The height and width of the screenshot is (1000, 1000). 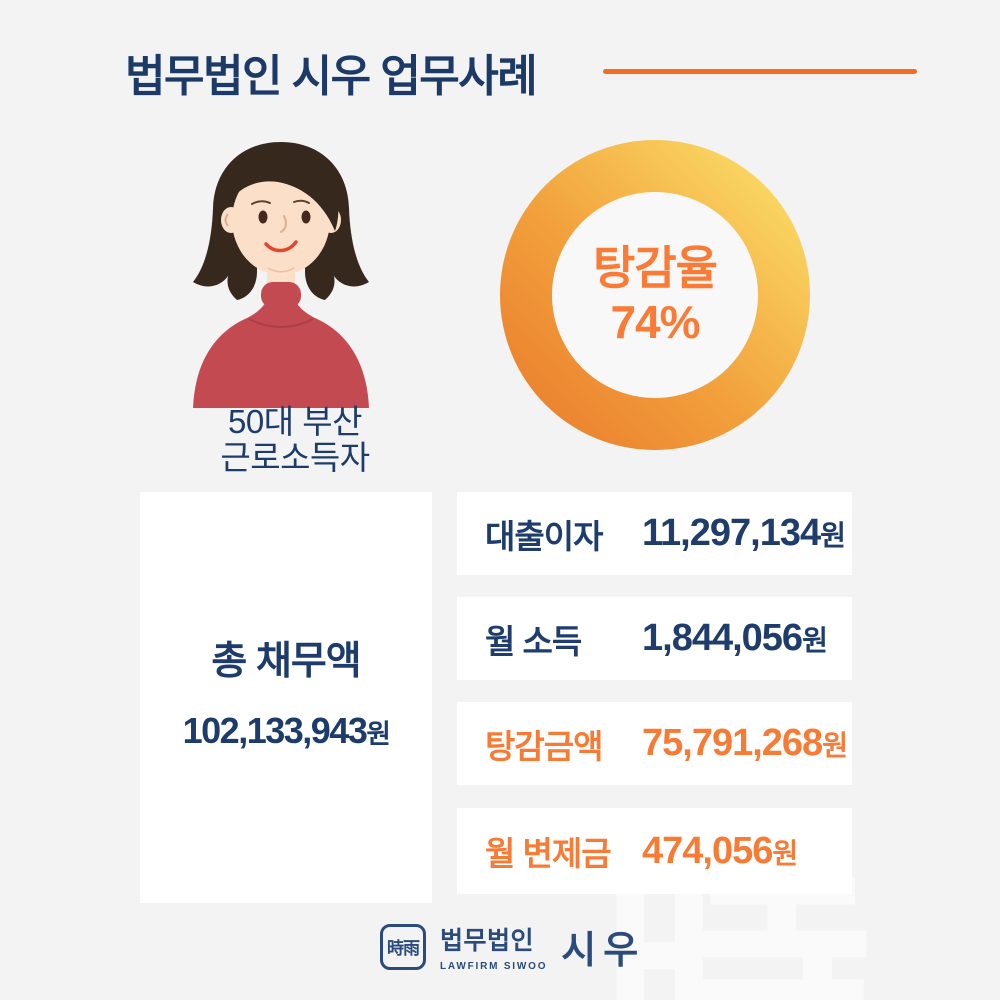 I want to click on row-label: 대출이자, so click(x=544, y=536).